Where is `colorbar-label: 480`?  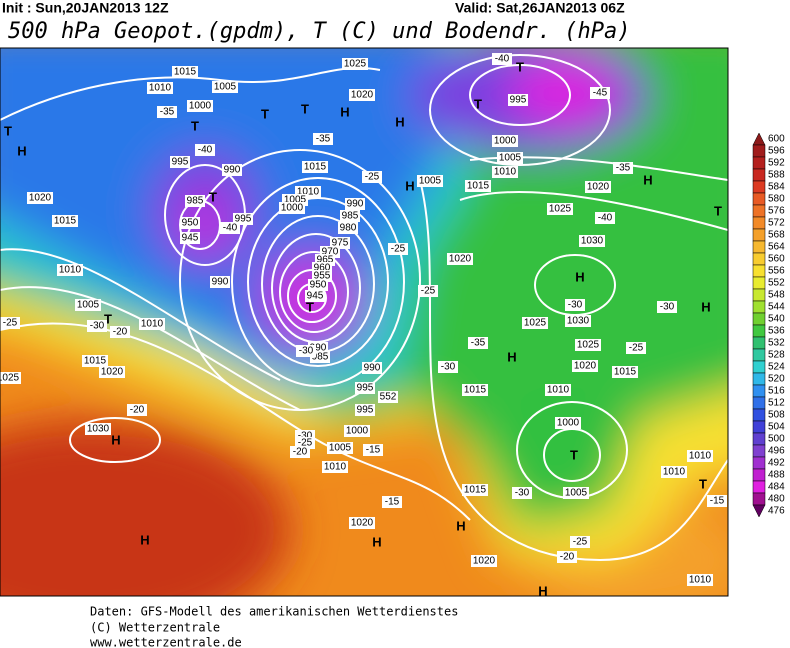
colorbar-label: 480 is located at coordinates (776, 499).